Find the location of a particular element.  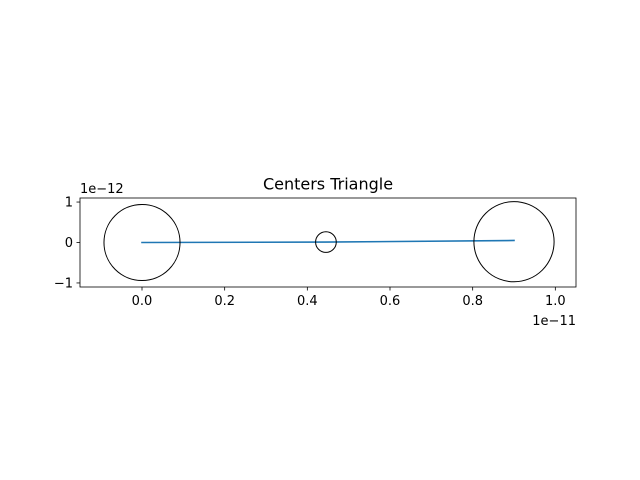

x-axis: 0.0 0.2 0.4 0.6 0.8 1.0 is located at coordinates (349, 298).